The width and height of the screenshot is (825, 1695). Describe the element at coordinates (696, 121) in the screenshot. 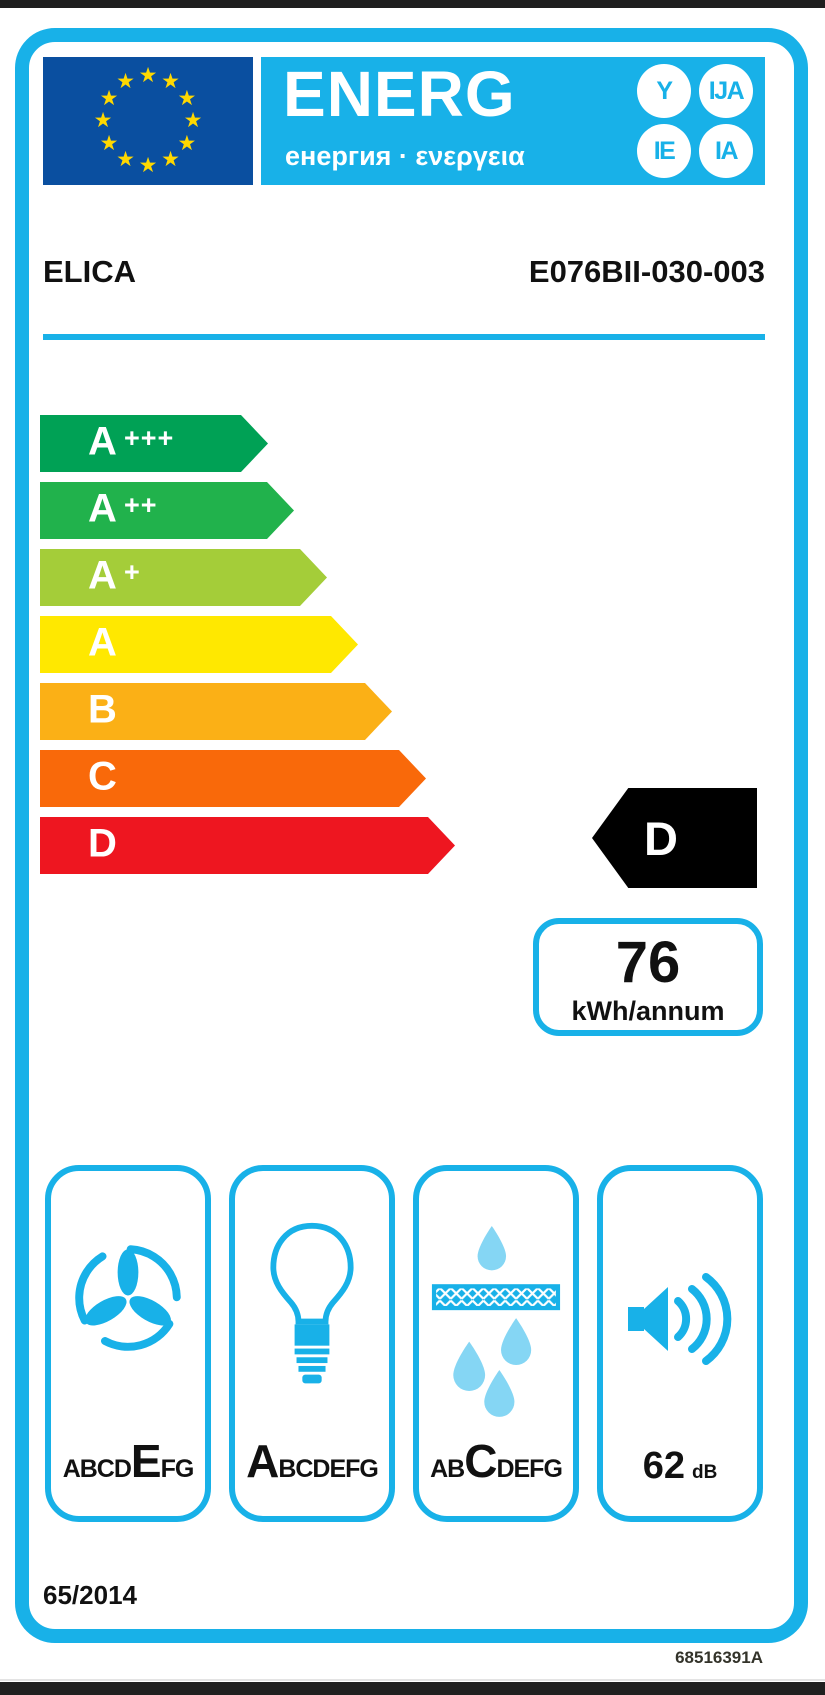

I see `energ-suffix-badges: Y IJA IE IA` at that location.